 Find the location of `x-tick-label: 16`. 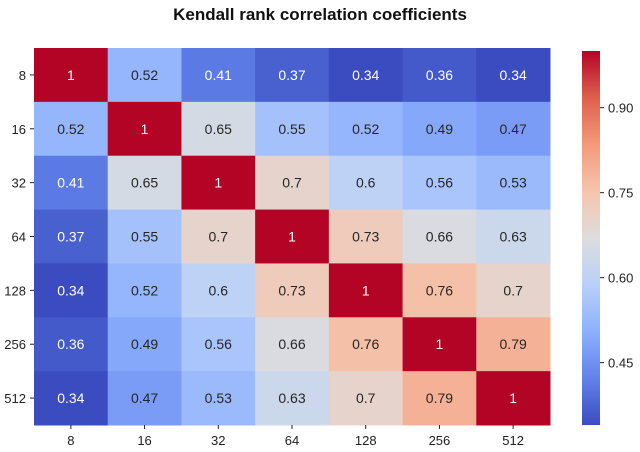

x-tick-label: 16 is located at coordinates (144, 440).